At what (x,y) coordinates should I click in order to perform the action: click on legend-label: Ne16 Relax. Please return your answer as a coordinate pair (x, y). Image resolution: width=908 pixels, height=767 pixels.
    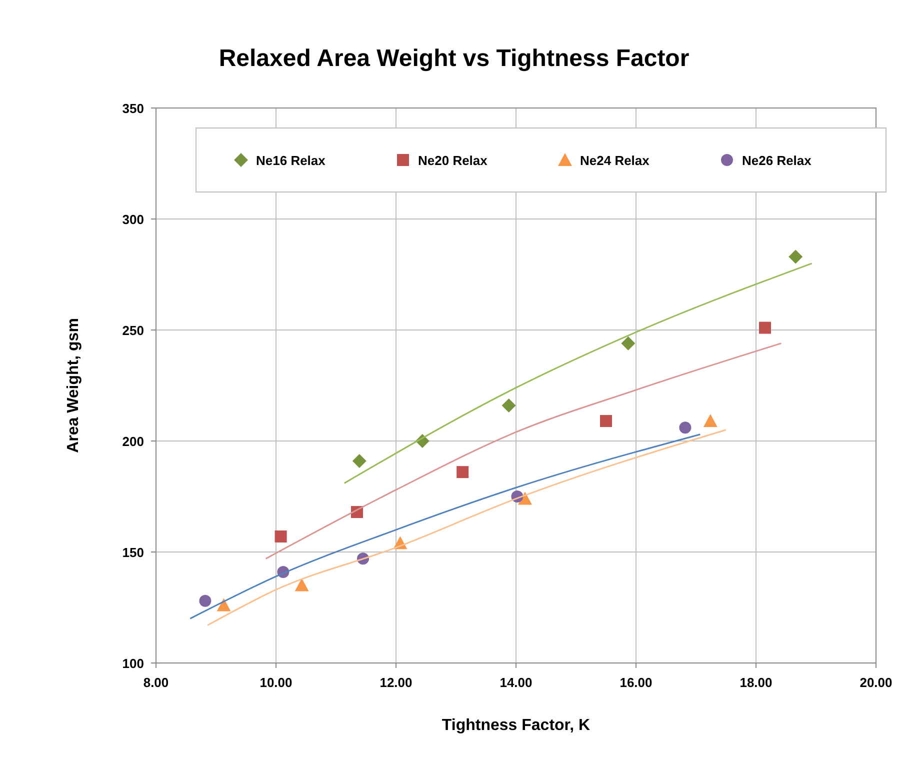
    Looking at the image, I should click on (291, 160).